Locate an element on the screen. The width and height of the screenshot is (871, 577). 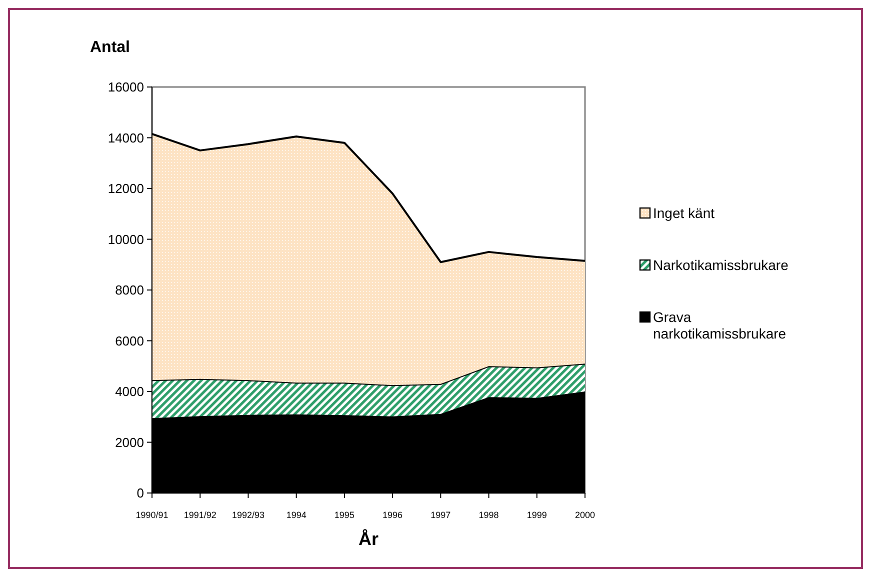
x-tick-label: 1990/91 is located at coordinates (152, 515).